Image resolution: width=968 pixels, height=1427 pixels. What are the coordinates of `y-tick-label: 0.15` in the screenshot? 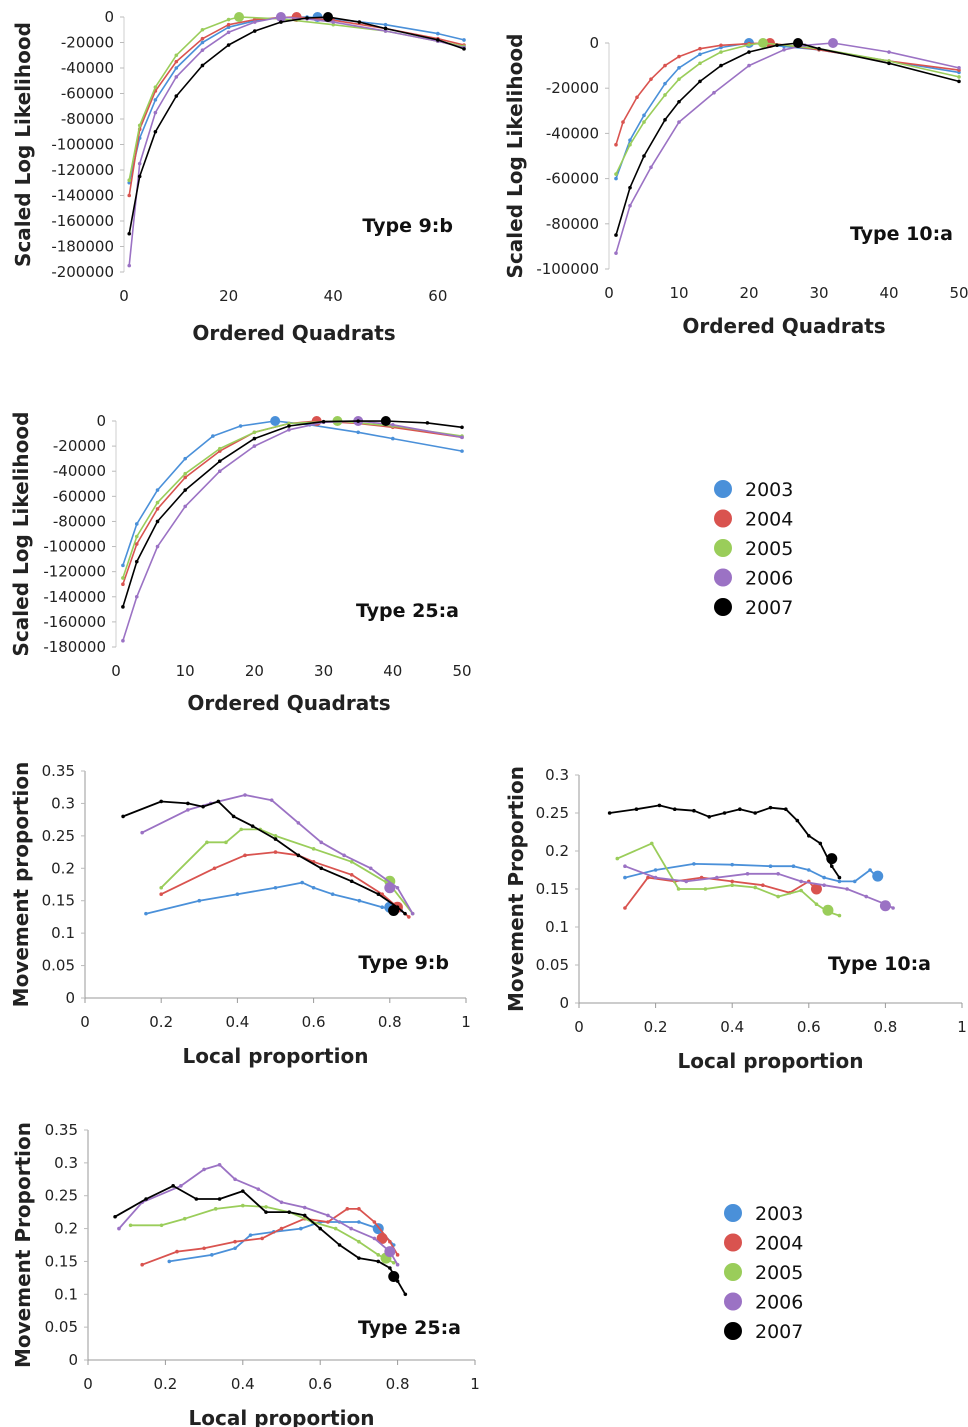 It's located at (552, 889).